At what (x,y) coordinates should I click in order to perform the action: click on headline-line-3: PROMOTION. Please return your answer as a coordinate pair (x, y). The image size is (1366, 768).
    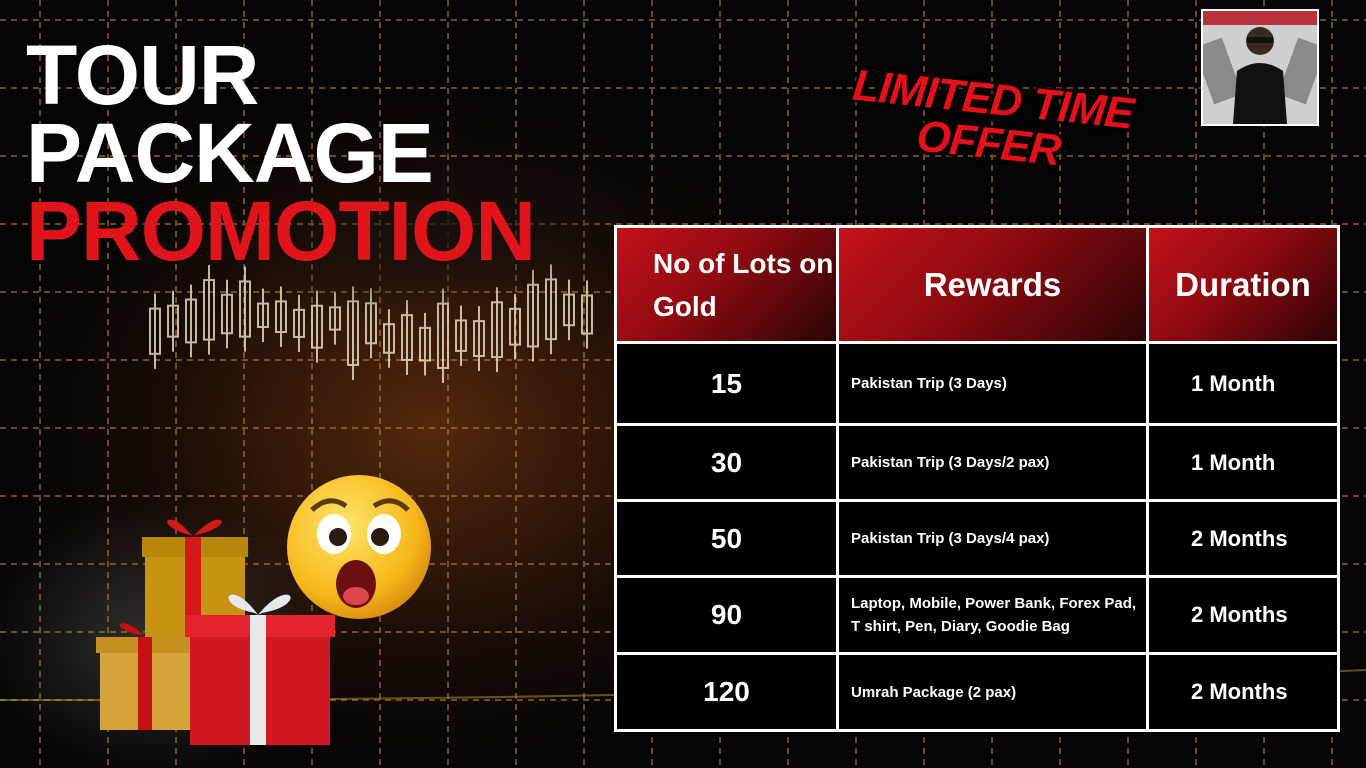
    Looking at the image, I should click on (281, 231).